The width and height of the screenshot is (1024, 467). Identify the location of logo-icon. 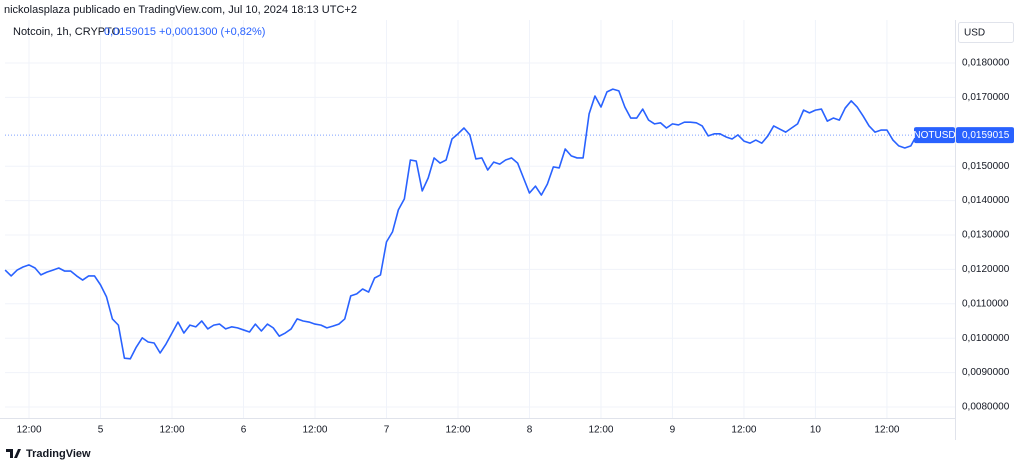
(13, 453).